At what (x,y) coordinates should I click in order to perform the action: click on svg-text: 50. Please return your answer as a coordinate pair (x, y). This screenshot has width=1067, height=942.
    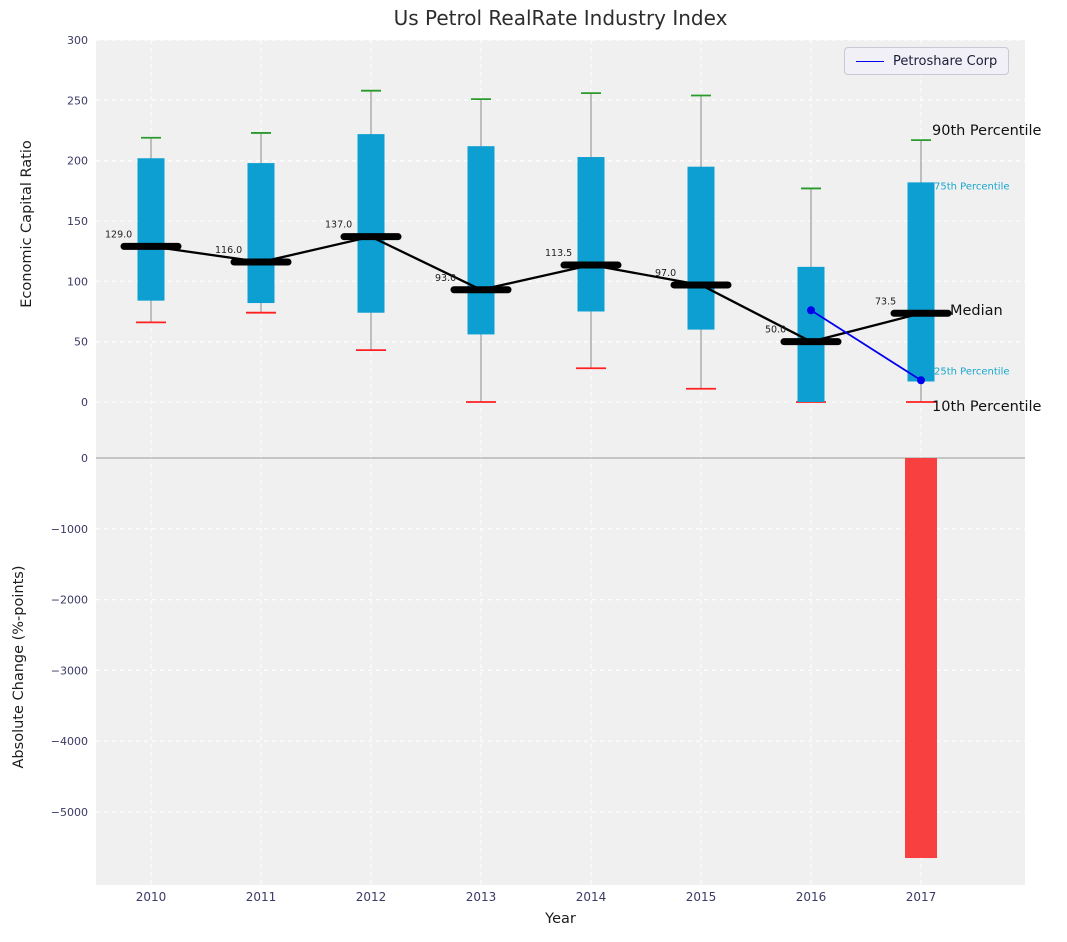
    Looking at the image, I should click on (81, 342).